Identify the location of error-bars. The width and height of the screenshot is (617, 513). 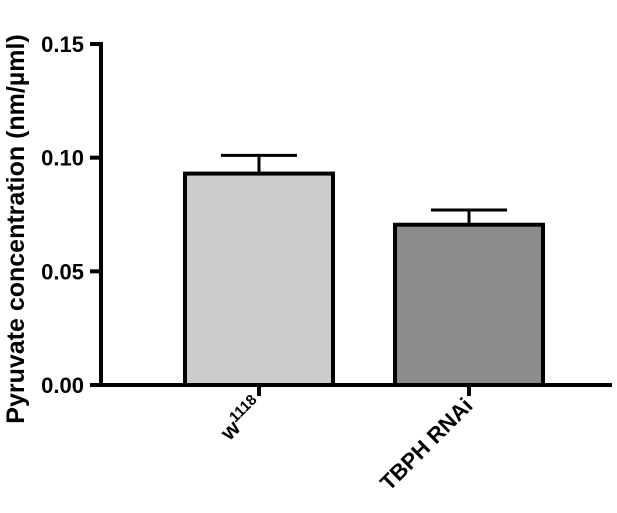
(364, 189).